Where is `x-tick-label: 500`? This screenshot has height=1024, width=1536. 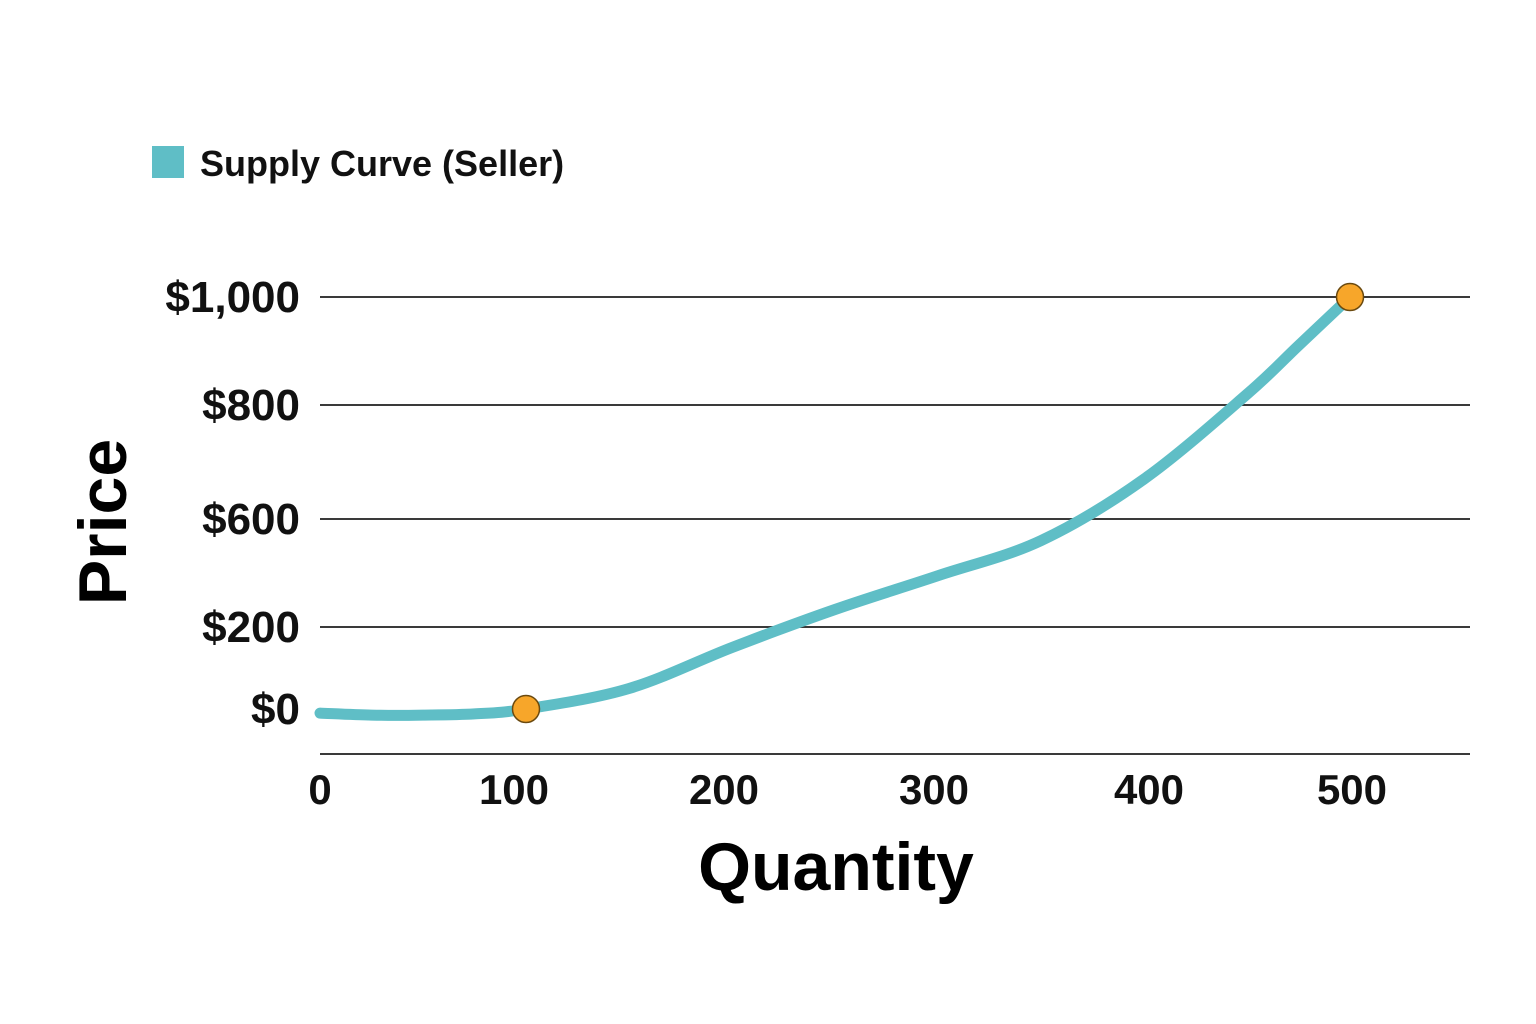
x-tick-label: 500 is located at coordinates (1352, 789).